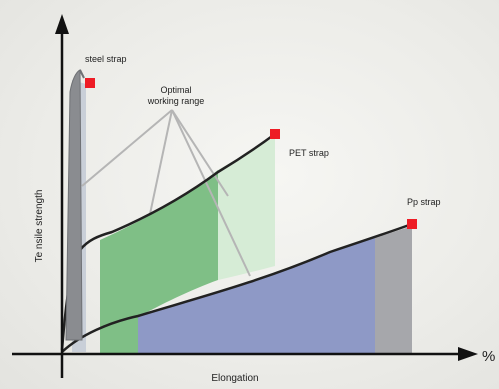  Describe the element at coordinates (468, 354) in the screenshot. I see `x-axis-arrowhead` at that location.